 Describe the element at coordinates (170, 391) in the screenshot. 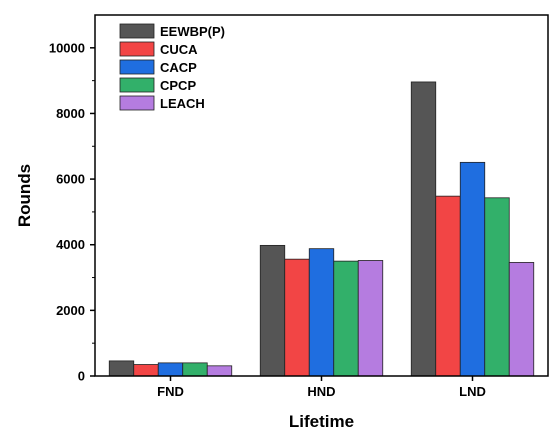

I see `x-tick-label: FND` at that location.